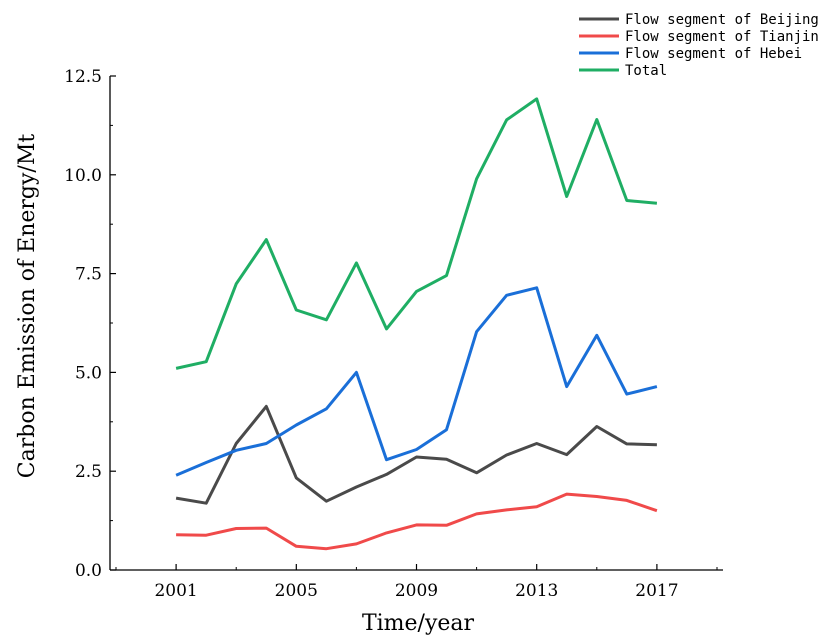 The height and width of the screenshot is (635, 836). I want to click on x-tick-label: 2017, so click(656, 591).